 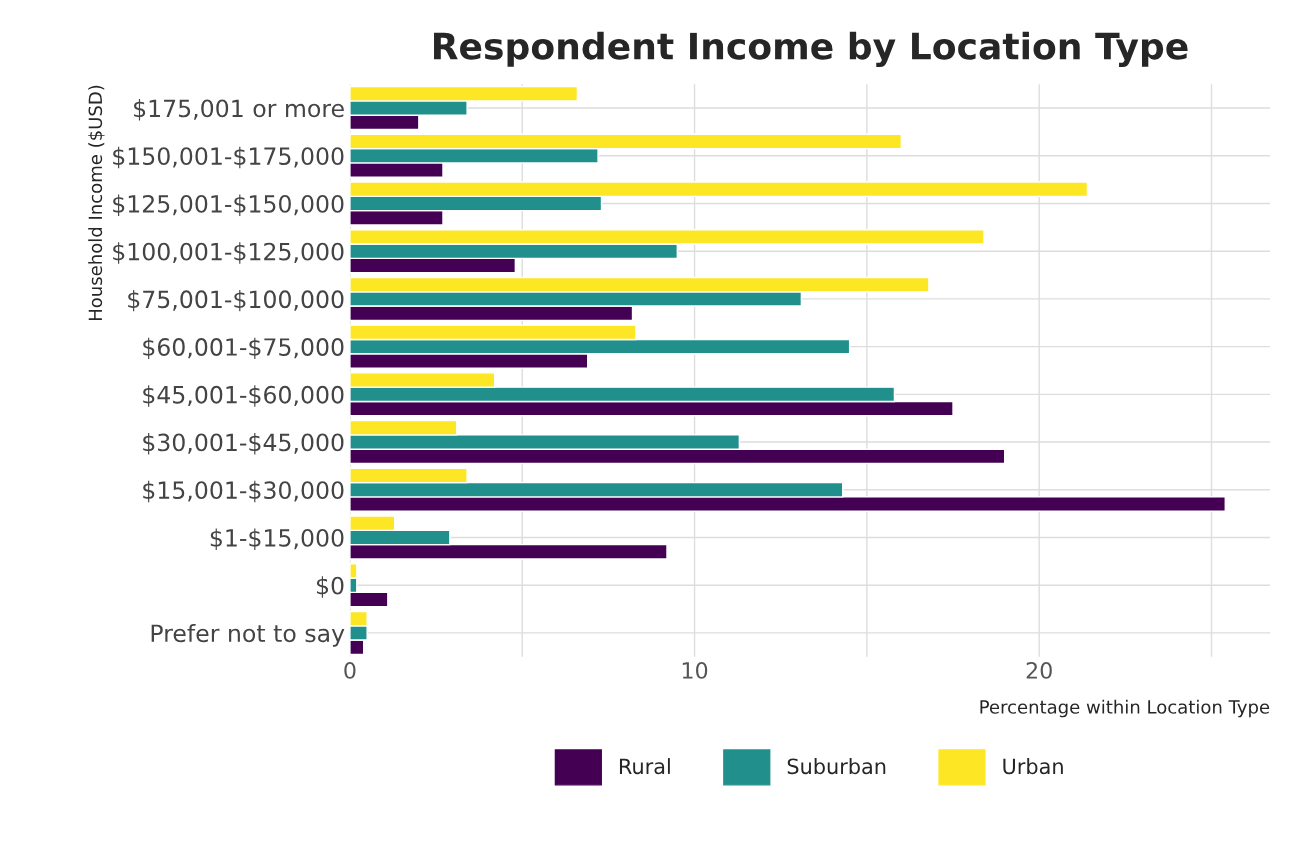 I want to click on y-tick-label: $45,001-$60,000, so click(x=243, y=396).